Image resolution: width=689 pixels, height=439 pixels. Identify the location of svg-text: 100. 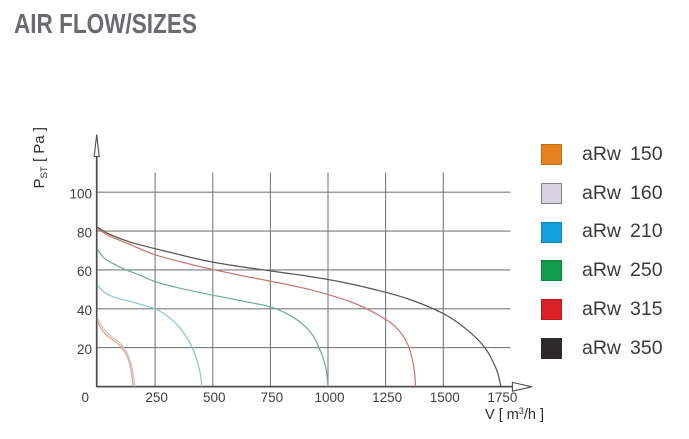
(80, 193).